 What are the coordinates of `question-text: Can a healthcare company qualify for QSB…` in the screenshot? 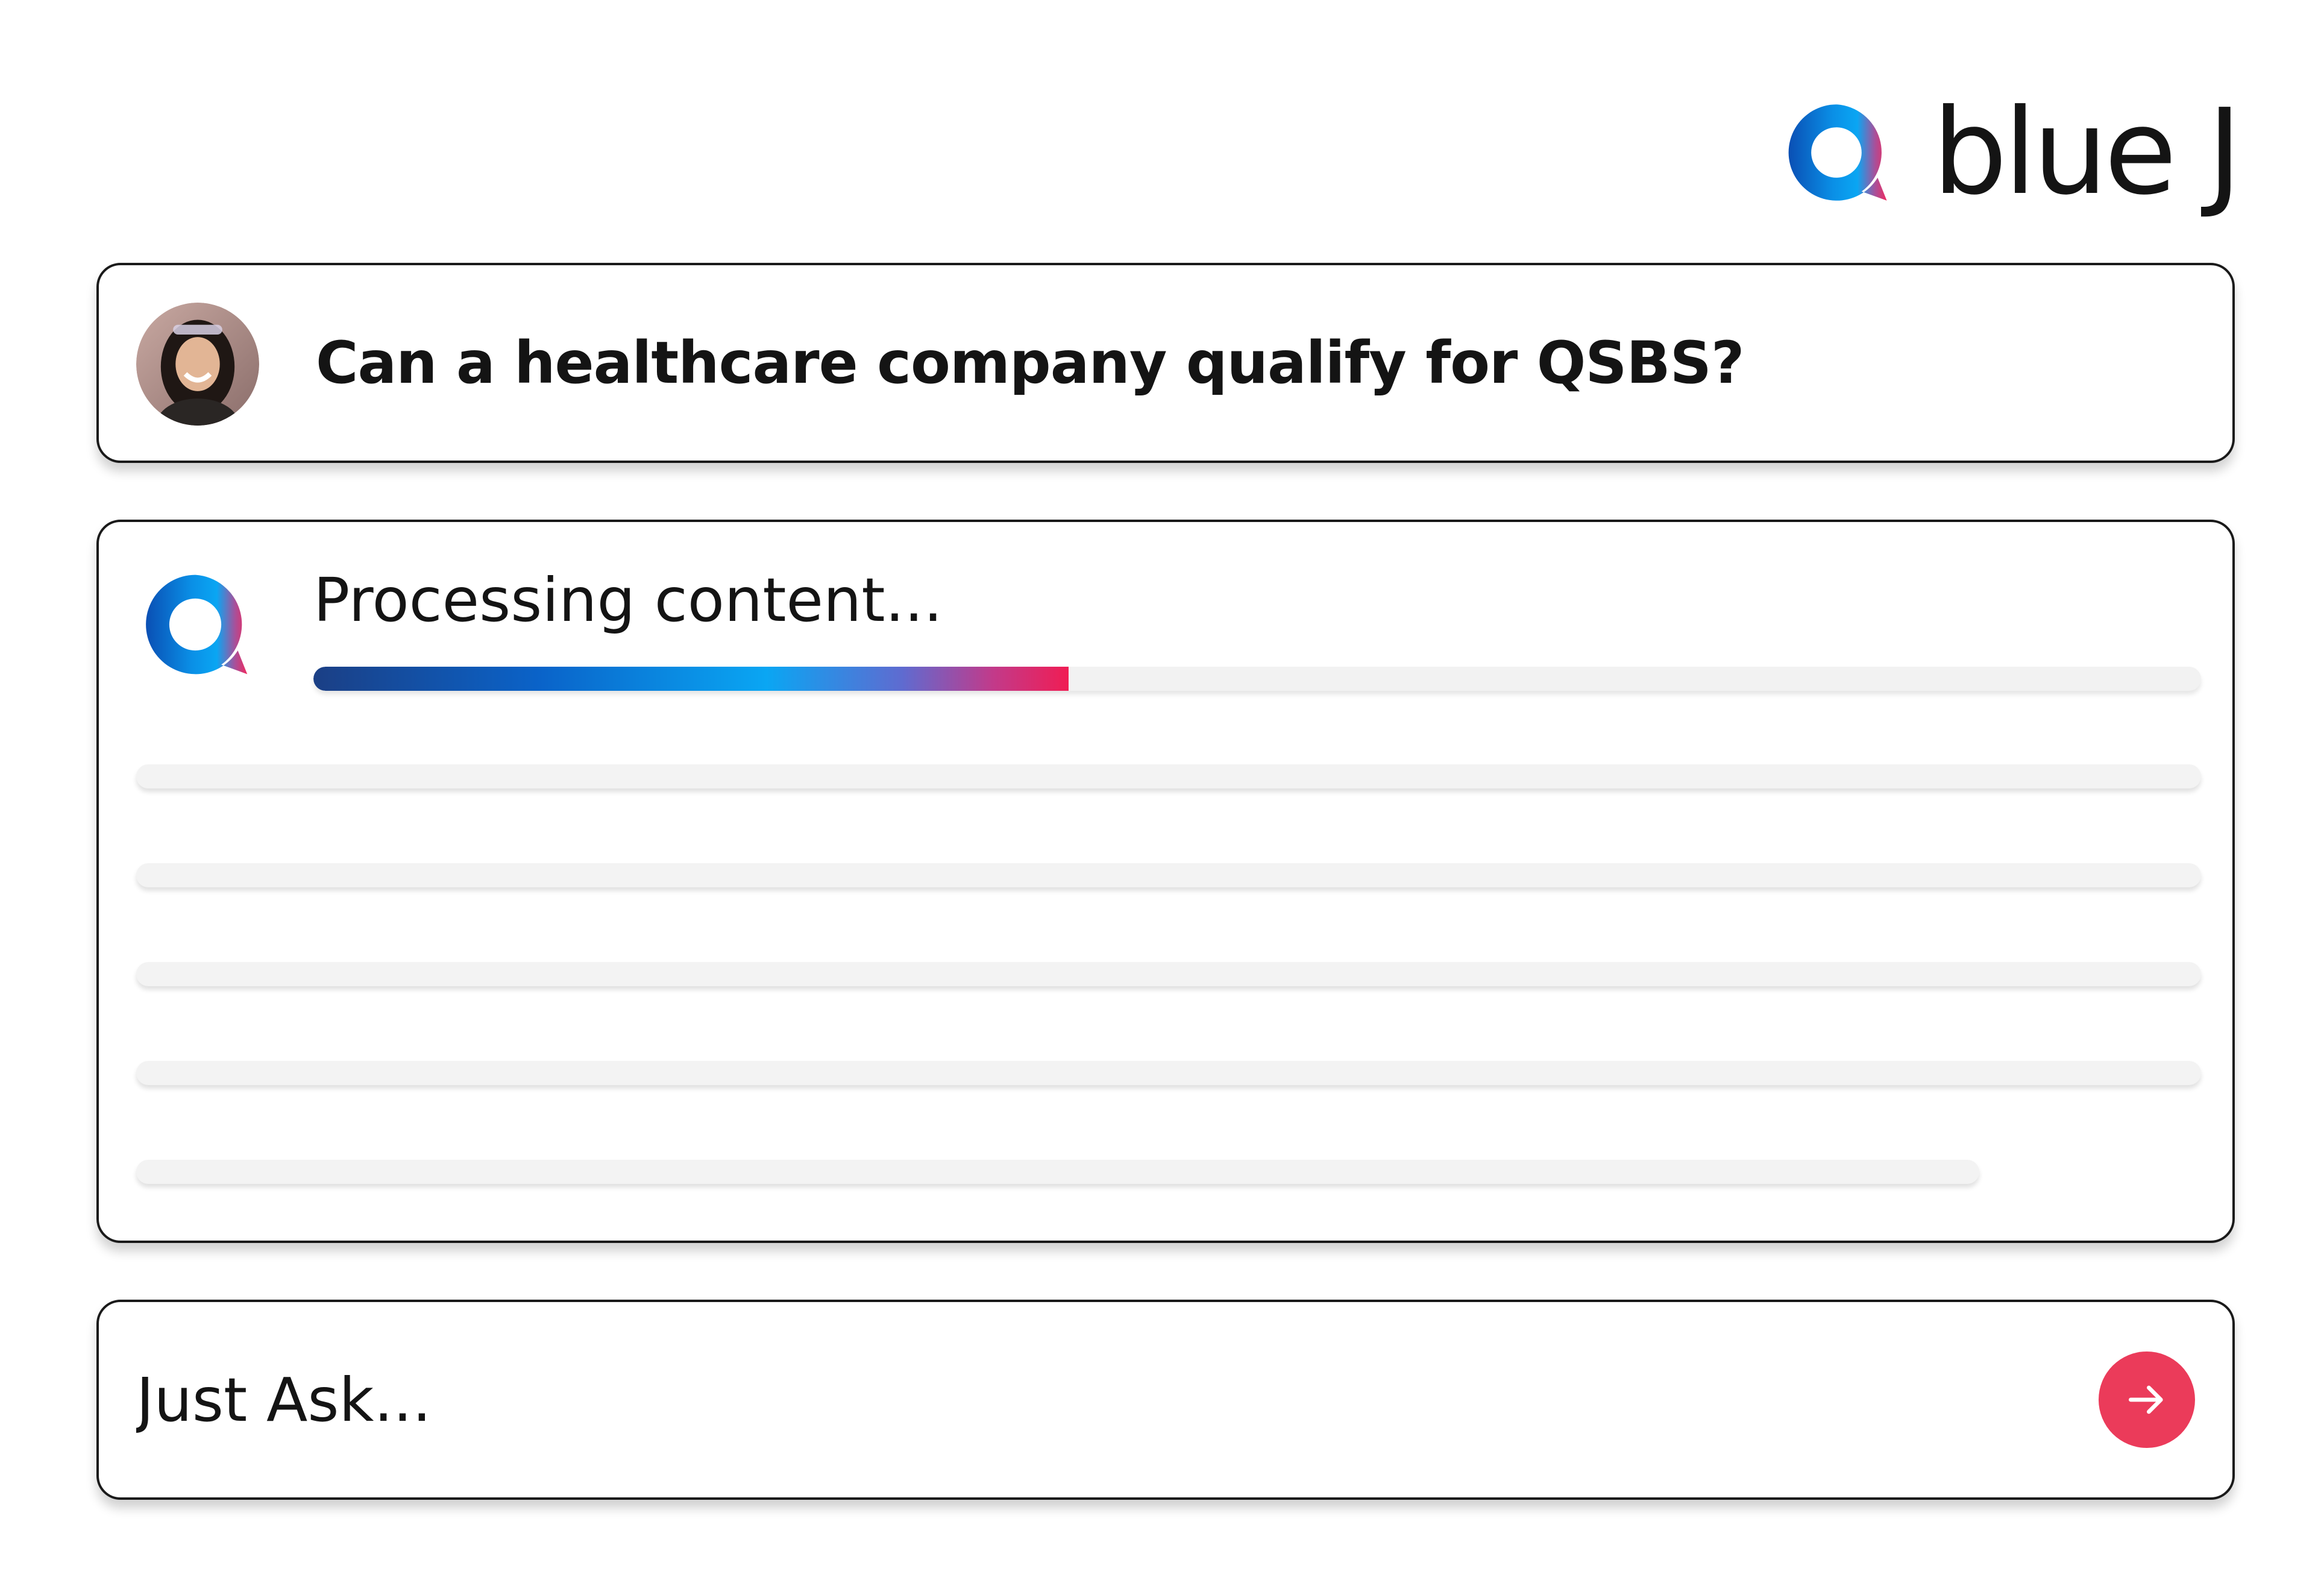 It's located at (1030, 363).